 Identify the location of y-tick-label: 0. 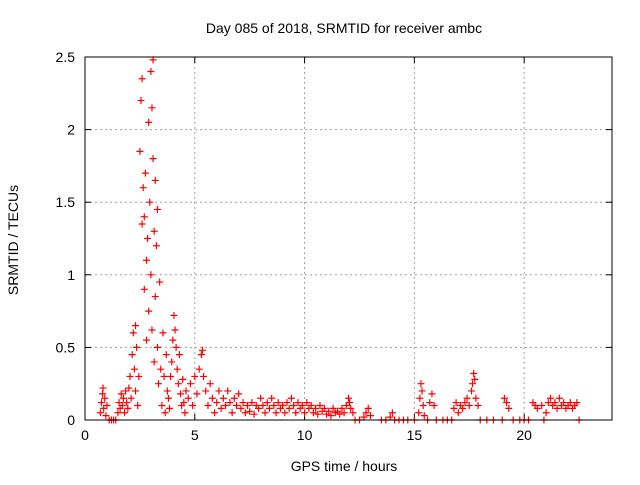
(71, 420).